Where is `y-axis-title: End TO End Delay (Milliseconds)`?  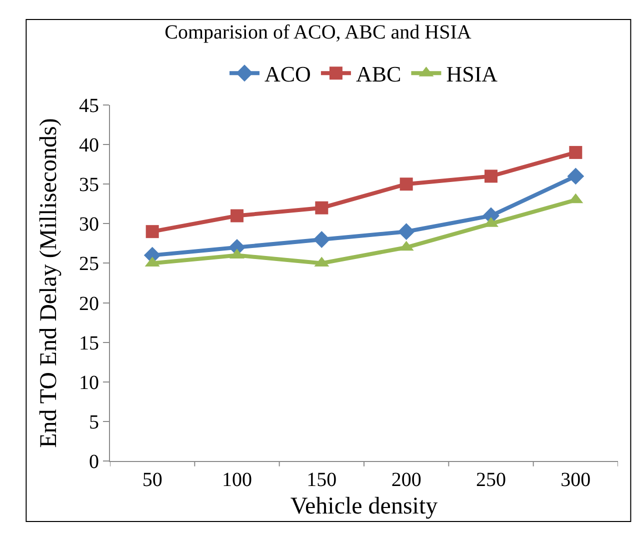
y-axis-title: End TO End Delay (Milliseconds) is located at coordinates (49, 283).